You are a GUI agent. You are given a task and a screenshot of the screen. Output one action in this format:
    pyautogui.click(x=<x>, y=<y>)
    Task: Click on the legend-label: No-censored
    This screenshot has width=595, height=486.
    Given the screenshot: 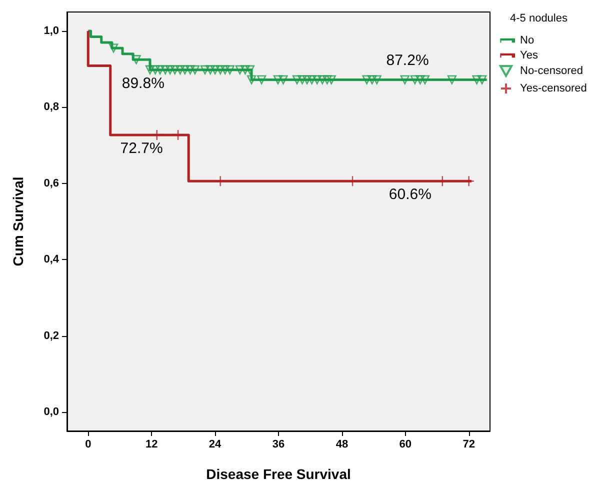 What is the action you would take?
    pyautogui.click(x=551, y=71)
    